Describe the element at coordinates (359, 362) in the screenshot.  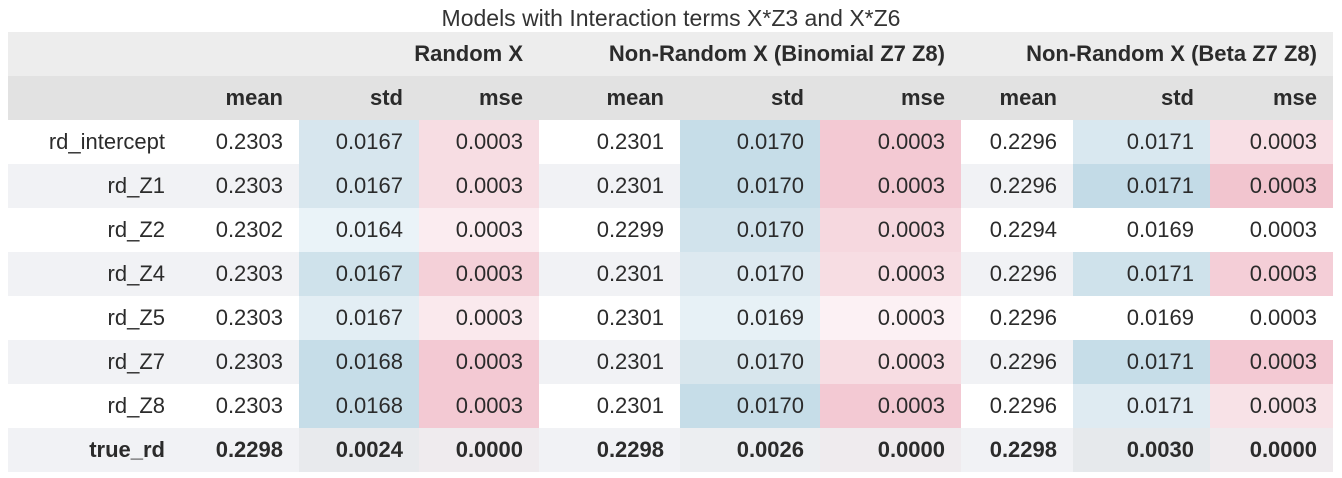
I see `table-cell: 0.0168` at that location.